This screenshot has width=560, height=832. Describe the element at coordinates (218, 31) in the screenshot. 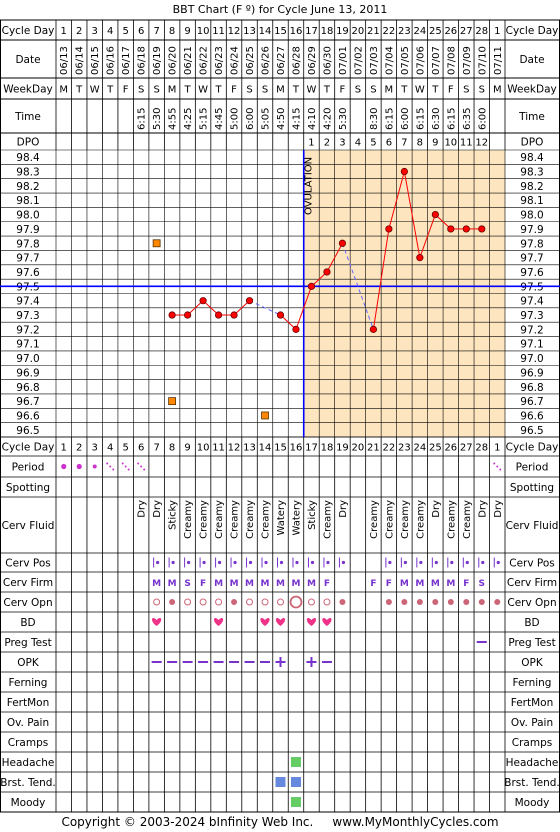

I see `cycle-day-cell: 11` at that location.